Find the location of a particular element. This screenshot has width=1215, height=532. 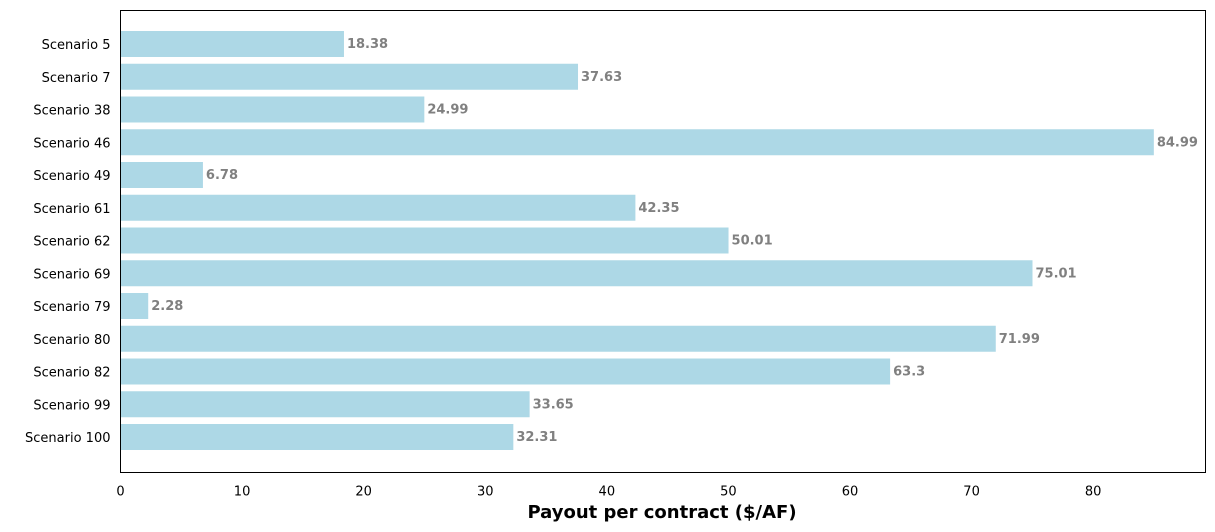

x-tick-label: 80 is located at coordinates (1093, 492).